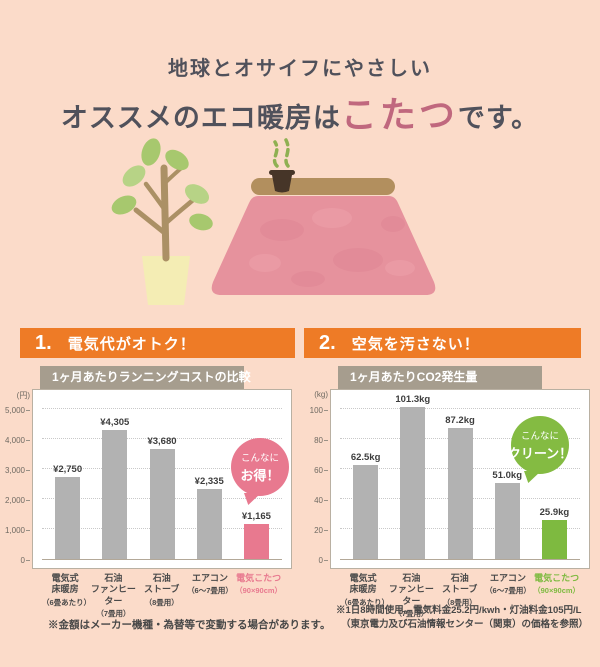 Image resolution: width=600 pixels, height=667 pixels. I want to click on bar-value-label: ¥2,750, so click(68, 469).